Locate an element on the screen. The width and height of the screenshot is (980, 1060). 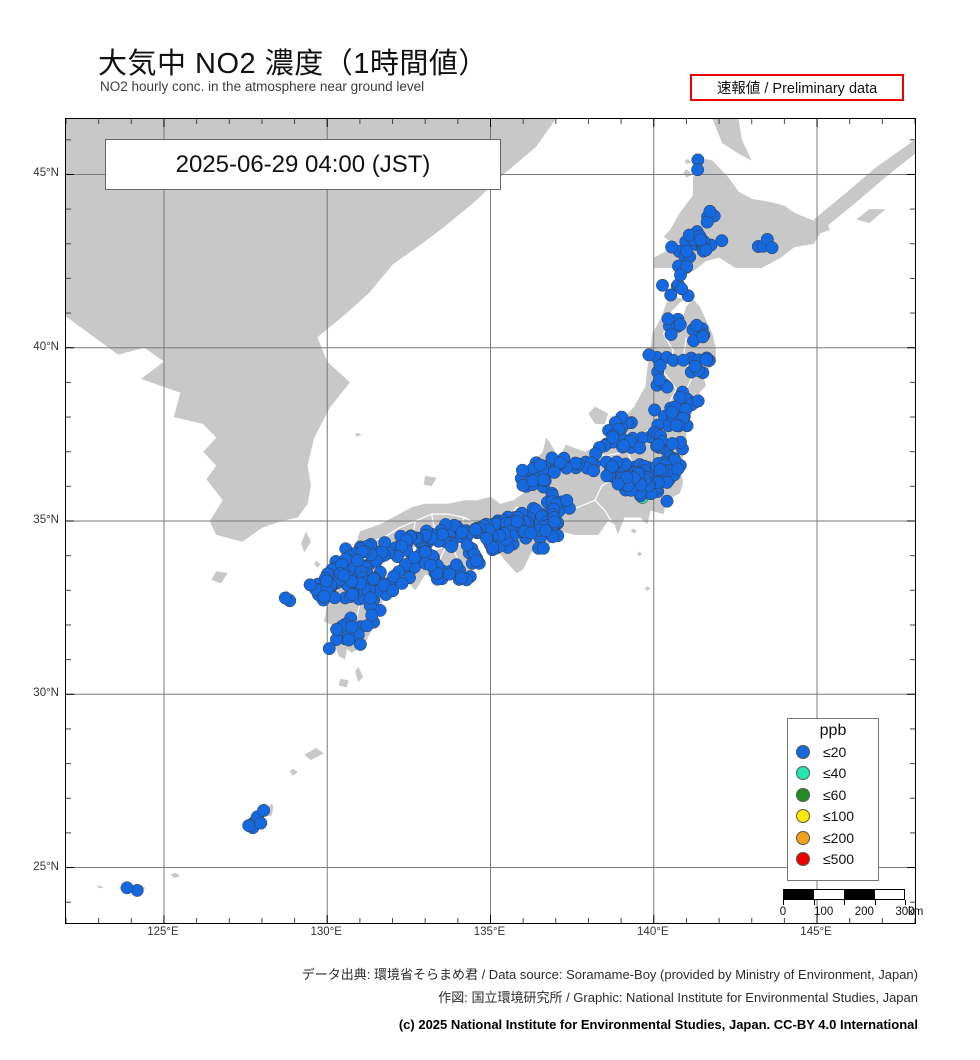
miyako-island is located at coordinates (175, 875).